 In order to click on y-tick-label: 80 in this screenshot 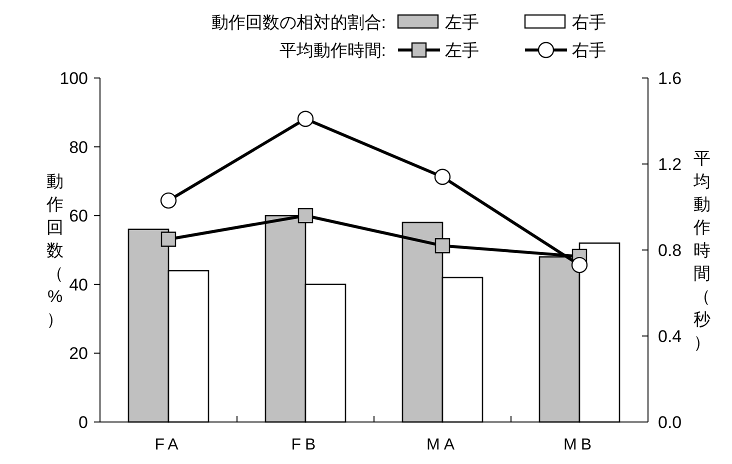, I will do `click(78, 147)`.